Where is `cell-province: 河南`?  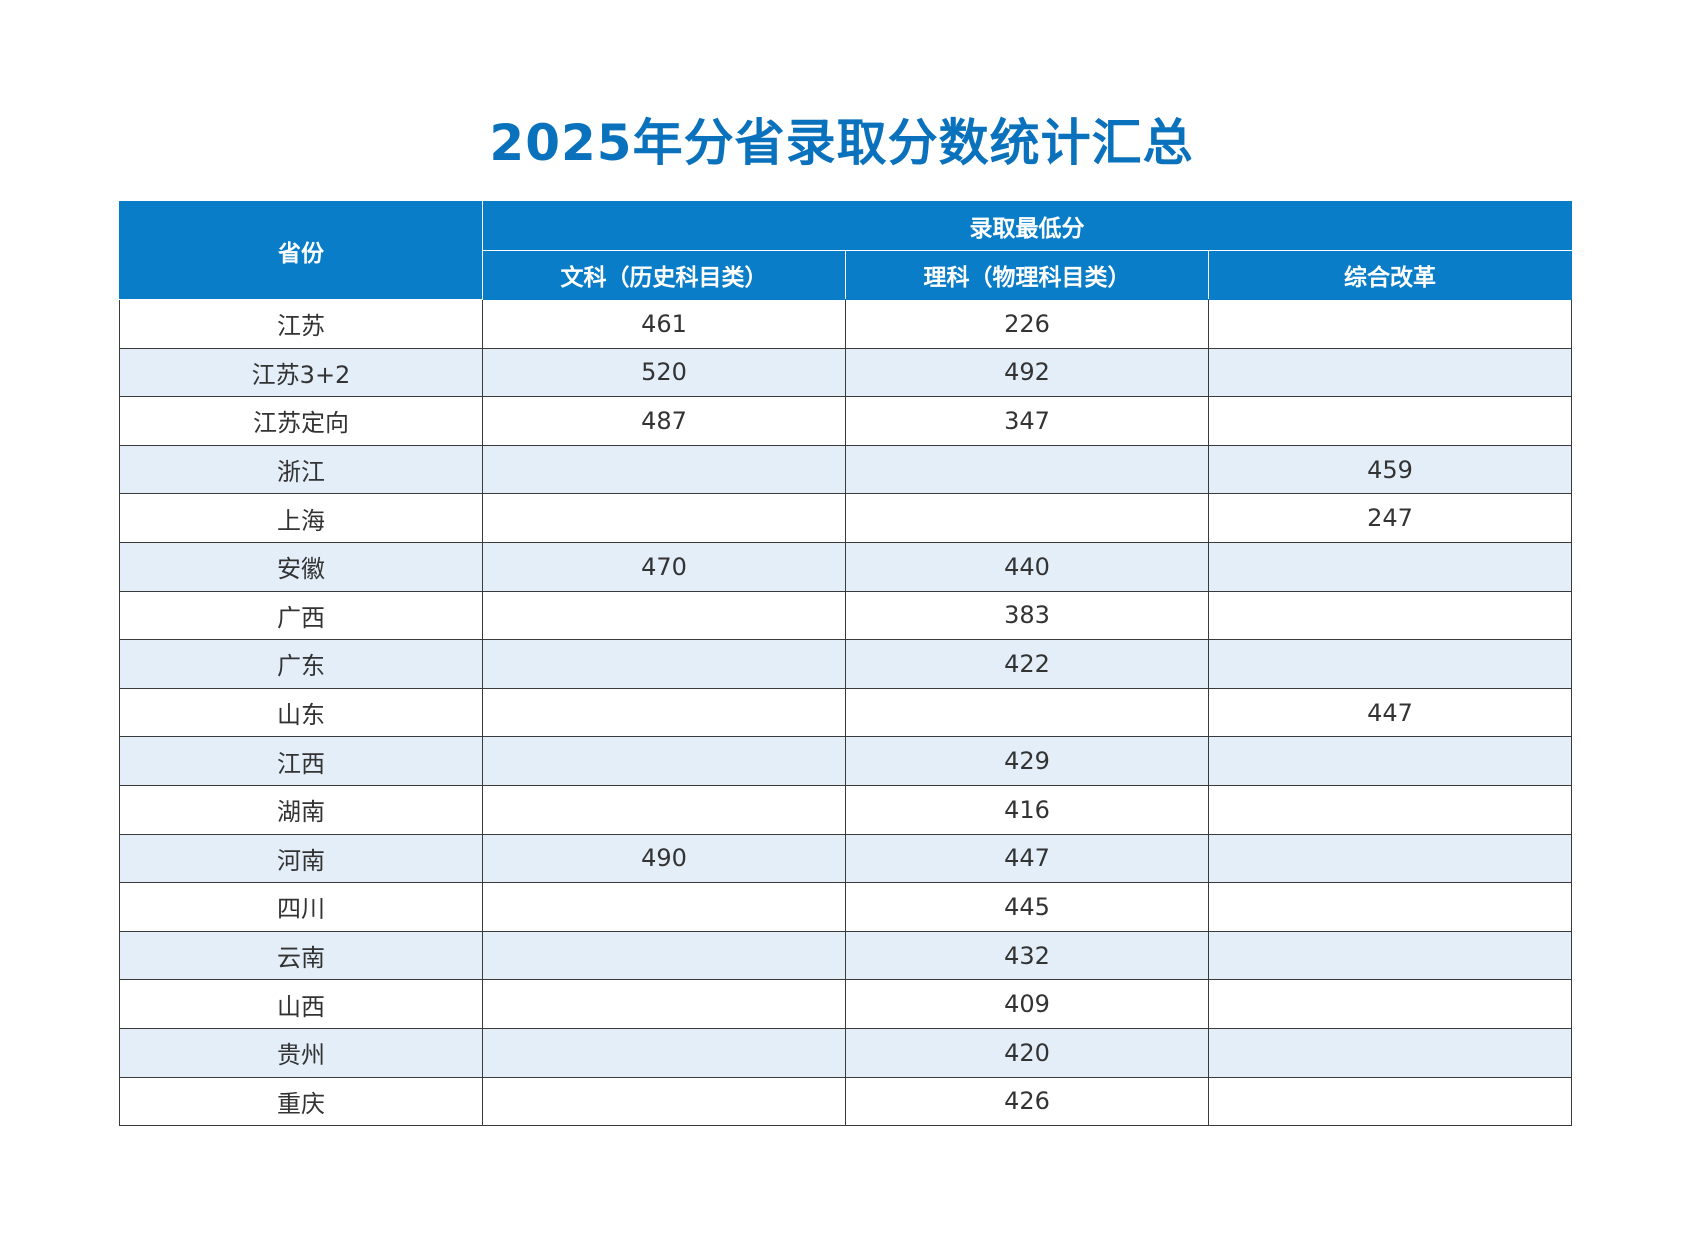 cell-province: 河南 is located at coordinates (301, 858).